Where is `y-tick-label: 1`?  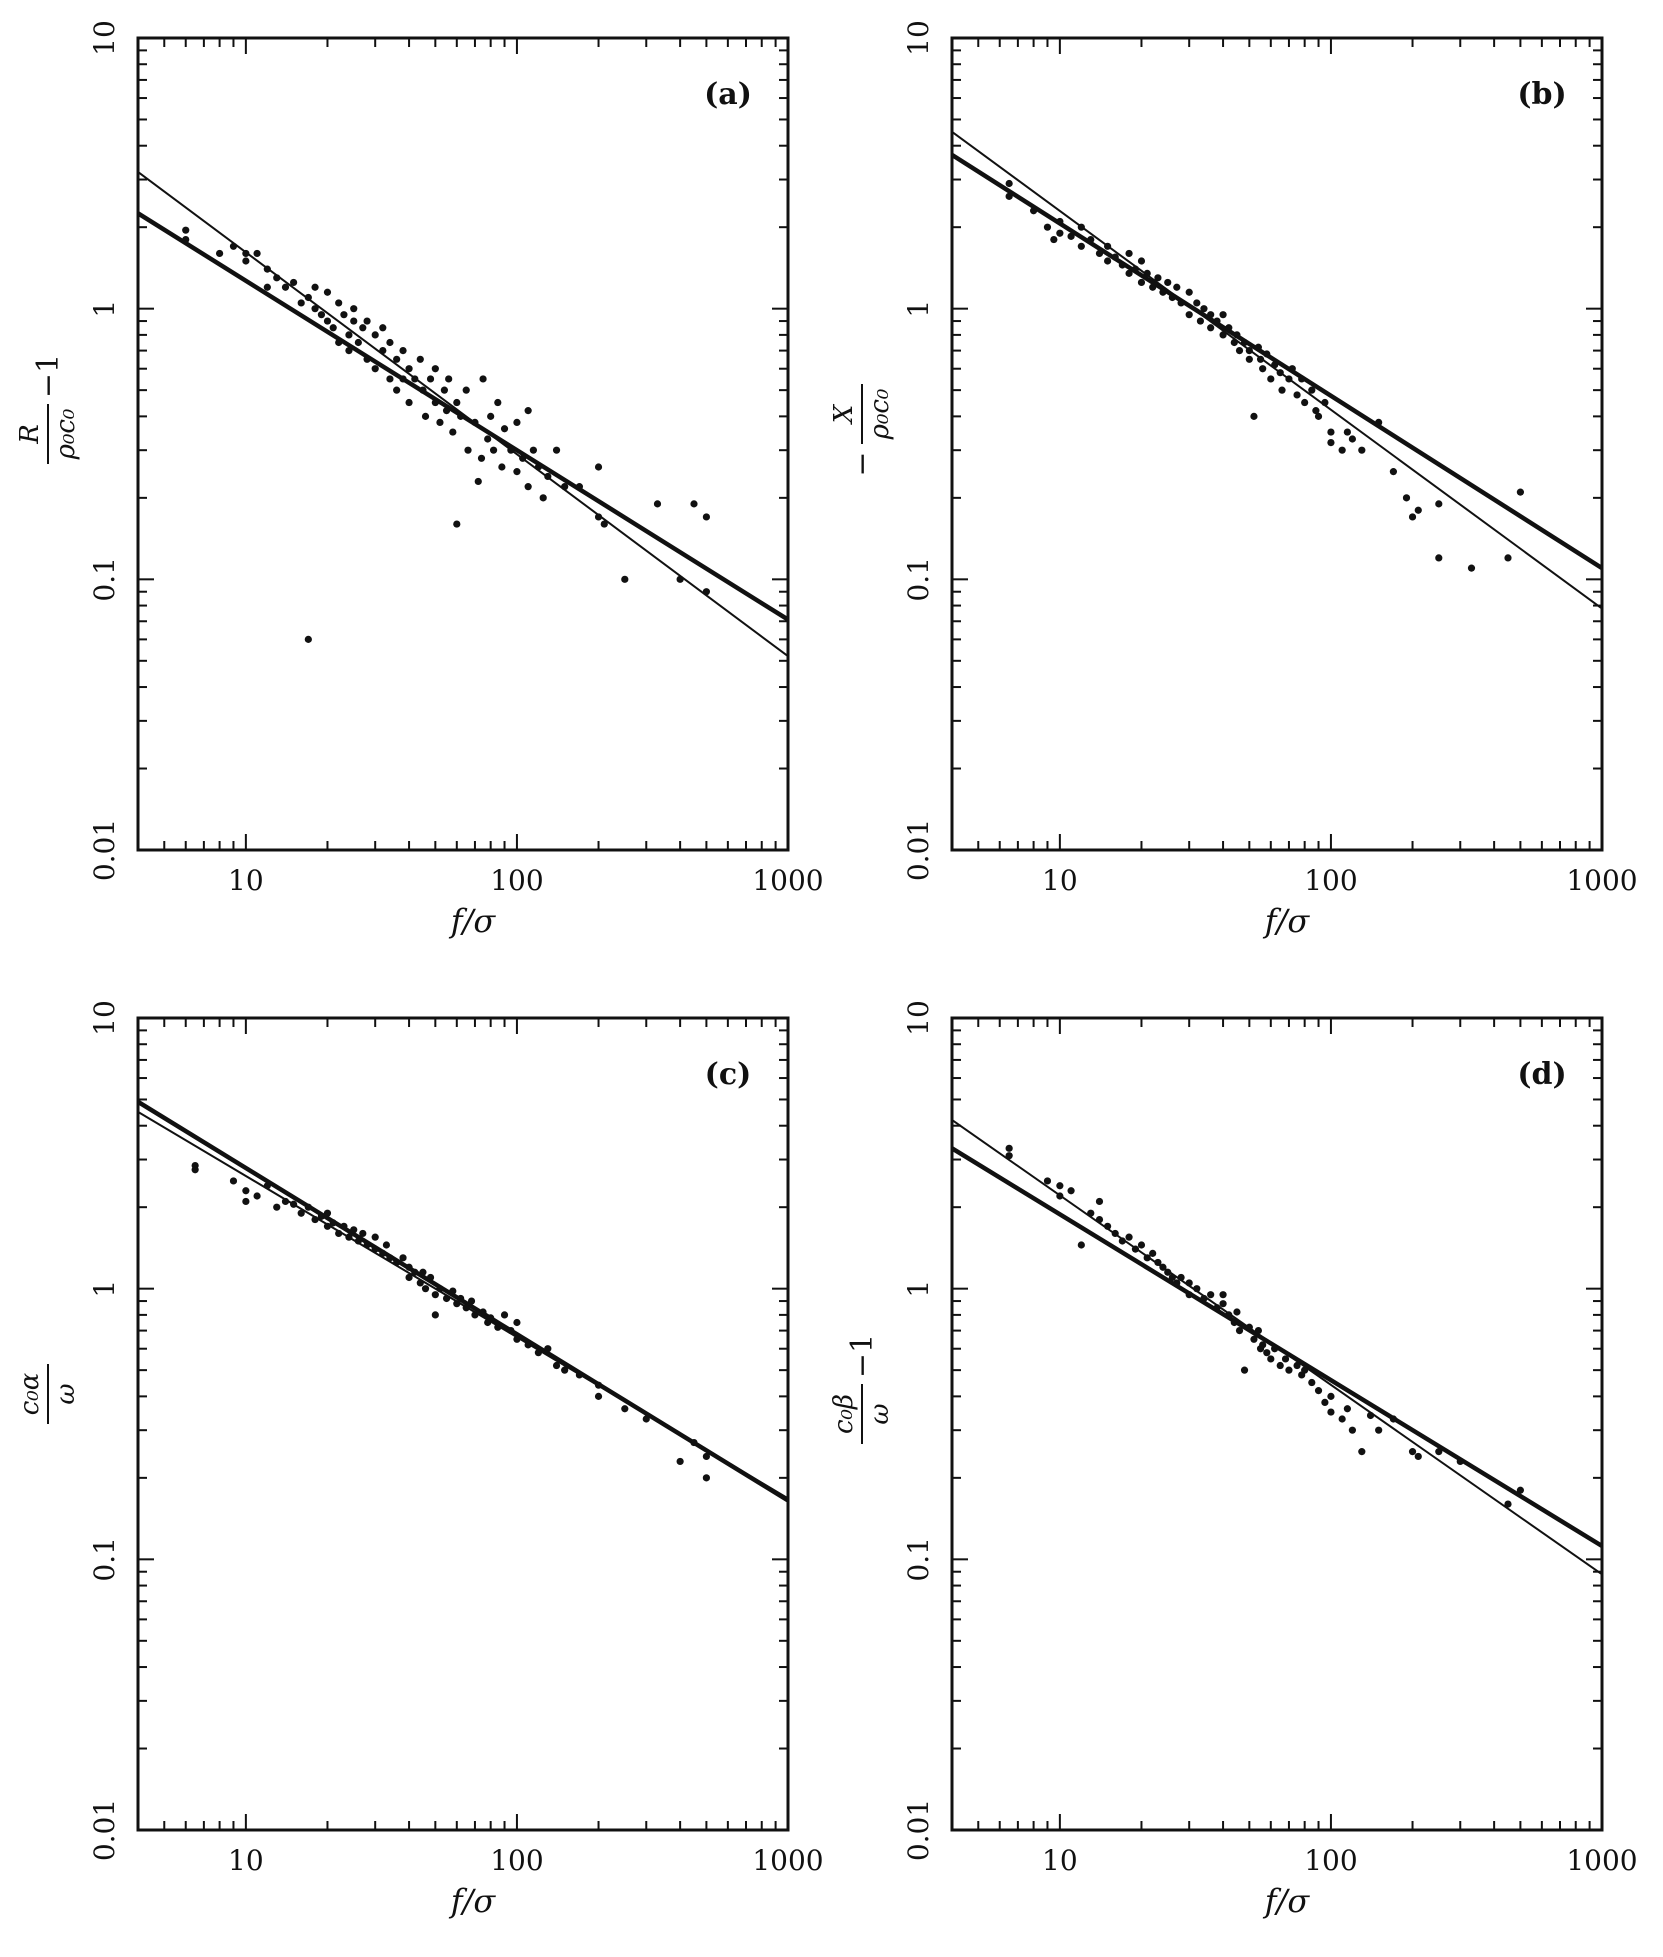 y-tick-label: 1 is located at coordinates (918, 1289).